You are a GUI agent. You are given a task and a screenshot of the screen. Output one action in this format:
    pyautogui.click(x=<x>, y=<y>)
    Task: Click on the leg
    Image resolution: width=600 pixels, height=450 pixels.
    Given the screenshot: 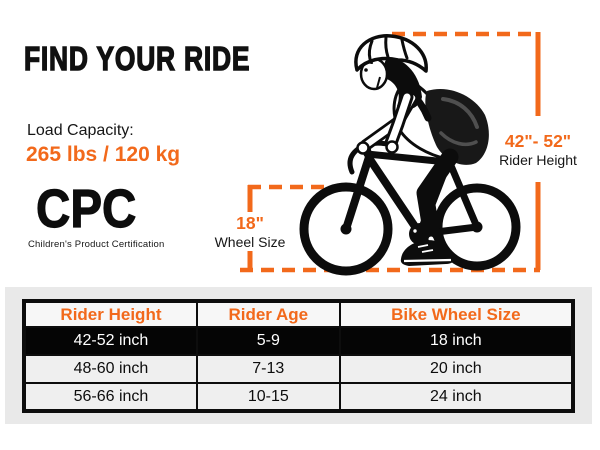 What is the action you would take?
    pyautogui.click(x=437, y=199)
    